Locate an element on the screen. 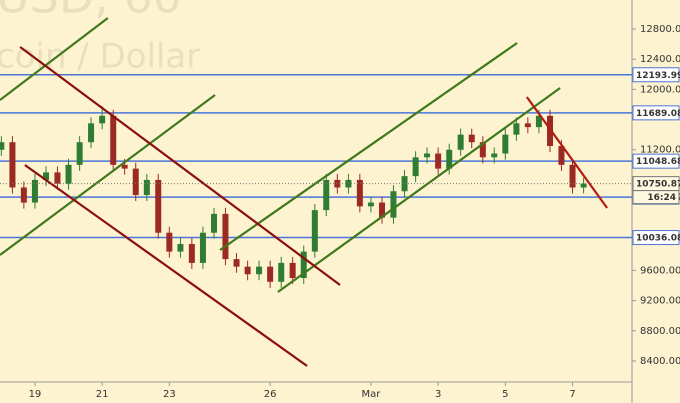  y-tick-label: 12800.00 is located at coordinates (660, 29).